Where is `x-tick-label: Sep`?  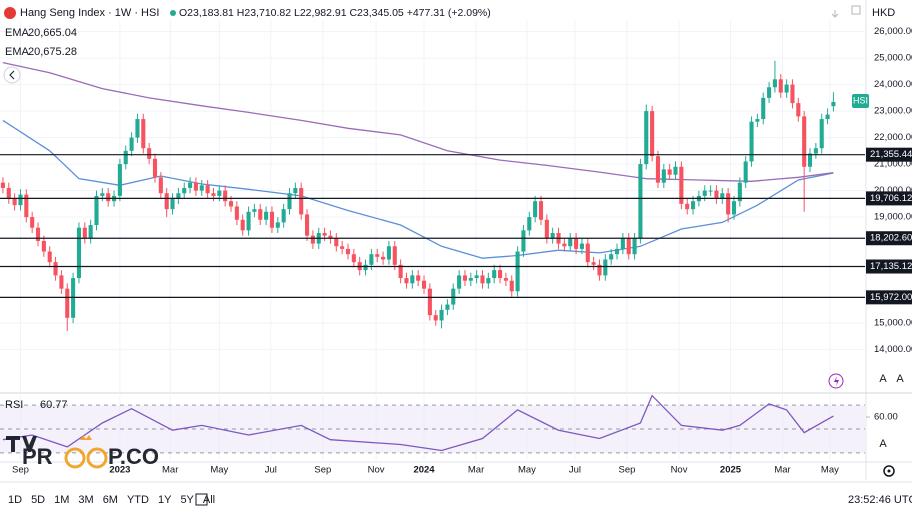 x-tick-label: Sep is located at coordinates (322, 470).